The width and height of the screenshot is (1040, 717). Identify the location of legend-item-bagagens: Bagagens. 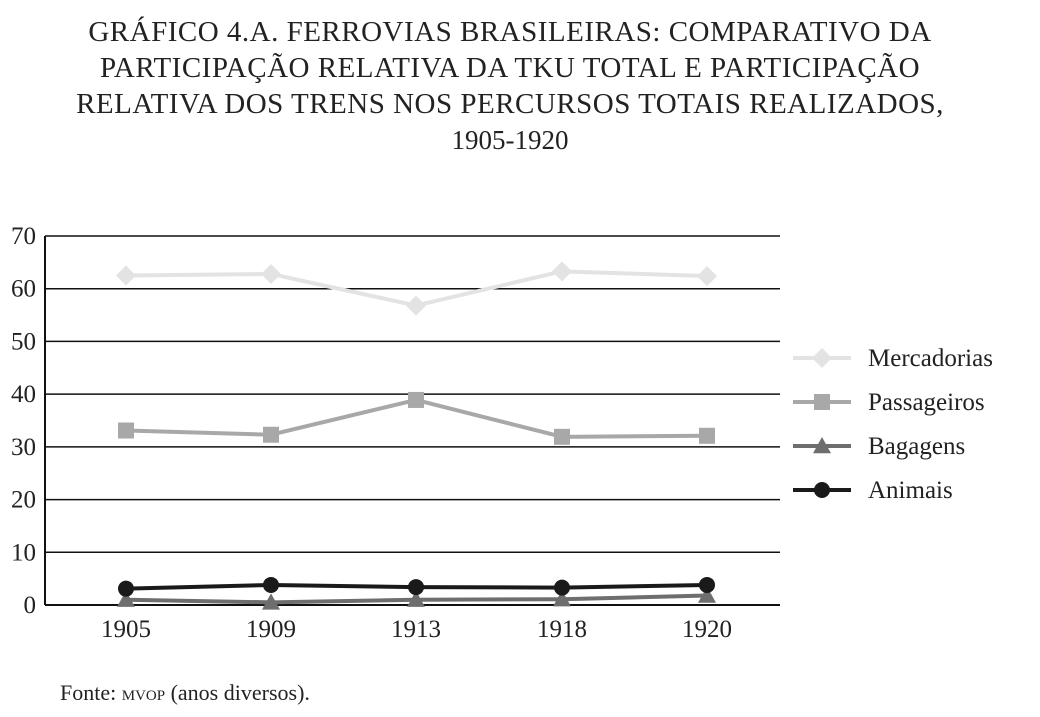
(879, 446).